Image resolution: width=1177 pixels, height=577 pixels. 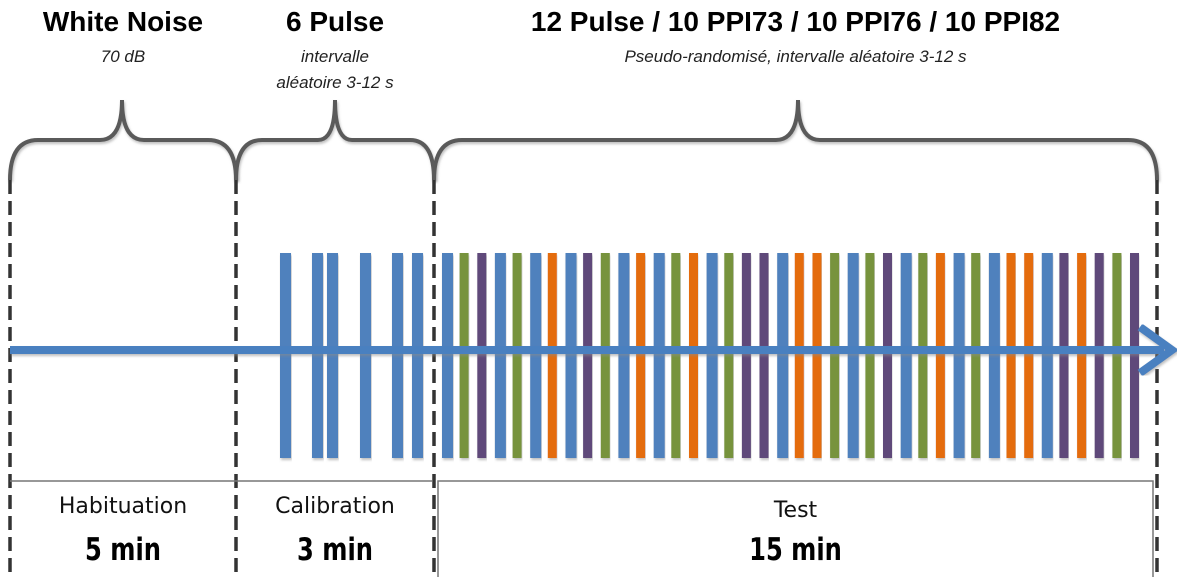 What do you see at coordinates (1157, 350) in the screenshot?
I see `arrowhead-icon` at bounding box center [1157, 350].